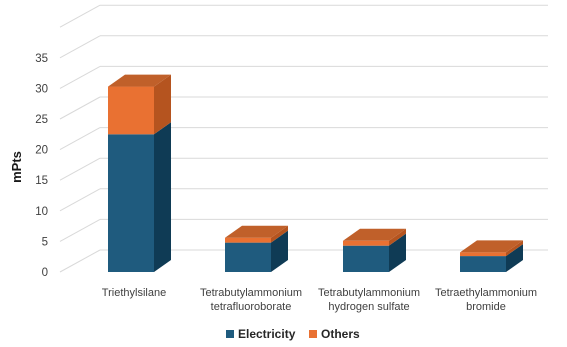  I want to click on legend: Electricity Others, so click(293, 334).